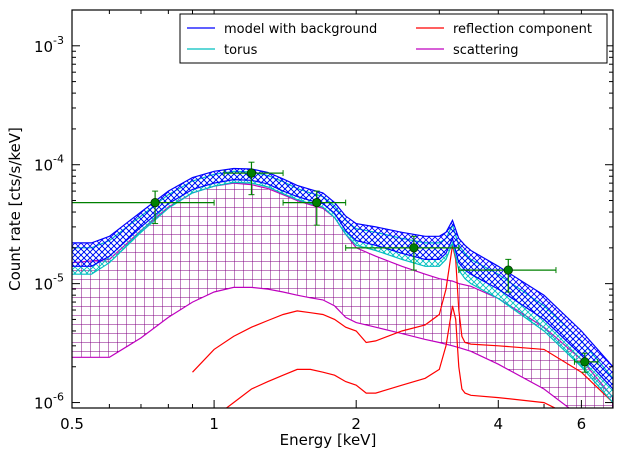 The width and height of the screenshot is (624, 459). I want to click on legend-label-scattering: scattering, so click(486, 50).